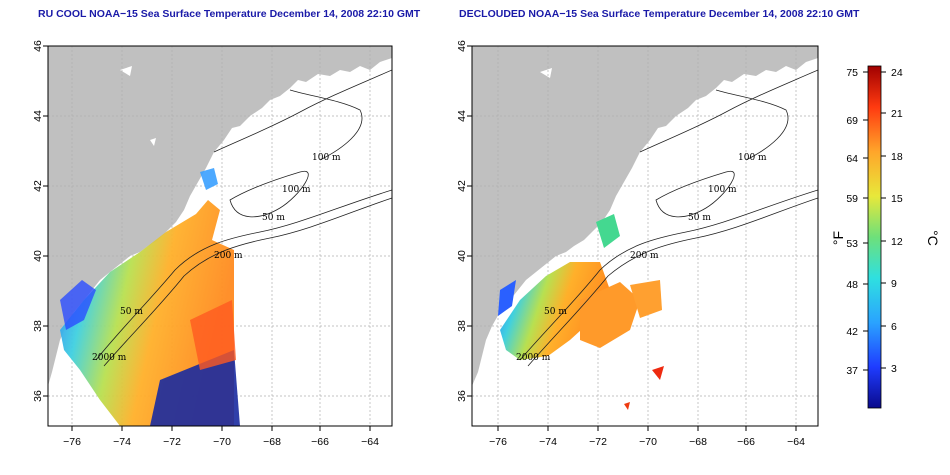  Describe the element at coordinates (38, 186) in the screenshot. I see `left-lat-tick: 42` at that location.